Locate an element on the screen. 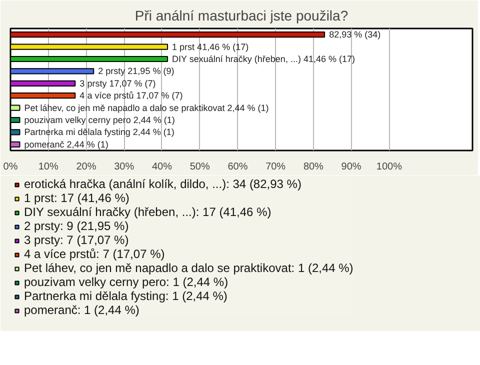  legend-label: 1 prst: 17 (41,46 %) is located at coordinates (77, 198).